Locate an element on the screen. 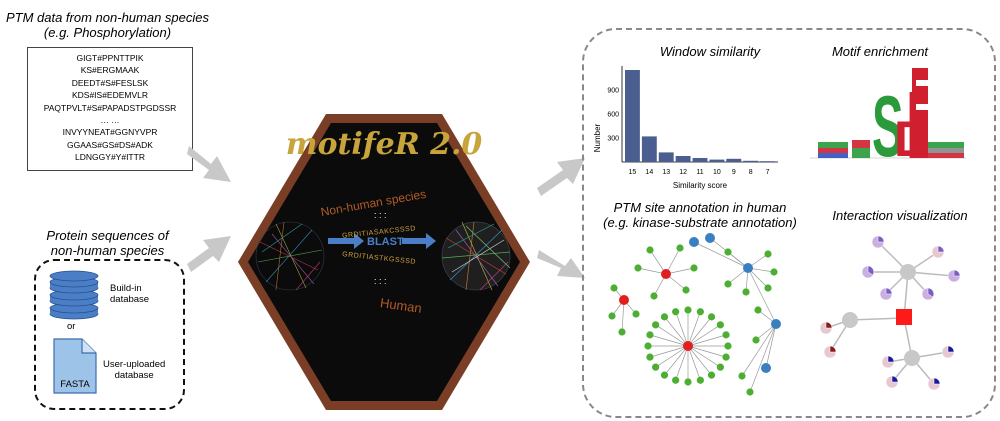 The height and width of the screenshot is (421, 1000). interaction-title: Interaction visualization is located at coordinates (900, 215).